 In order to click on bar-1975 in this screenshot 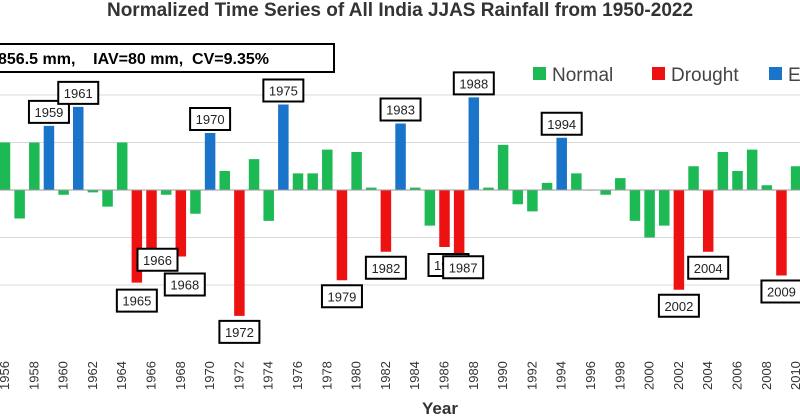, I will do `click(283, 147)`.